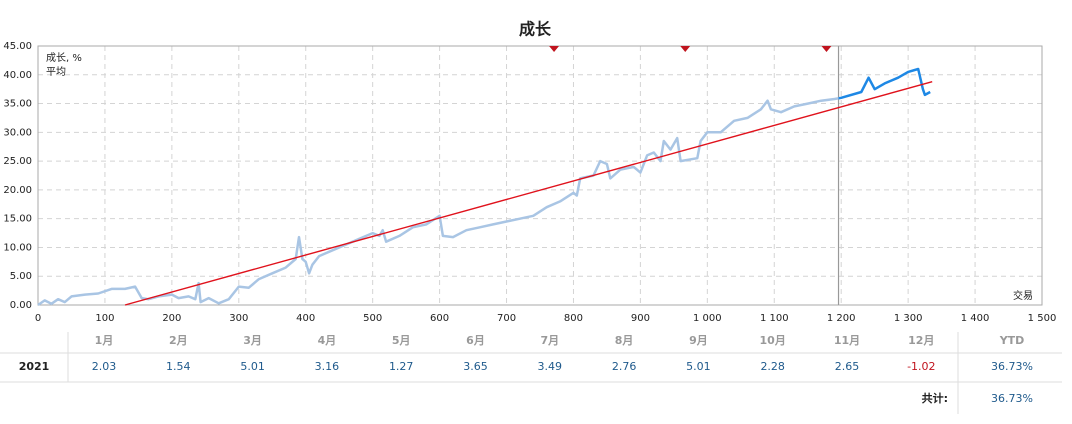 The height and width of the screenshot is (424, 1072). Describe the element at coordinates (698, 340) in the screenshot. I see `table-header: 9月` at that location.